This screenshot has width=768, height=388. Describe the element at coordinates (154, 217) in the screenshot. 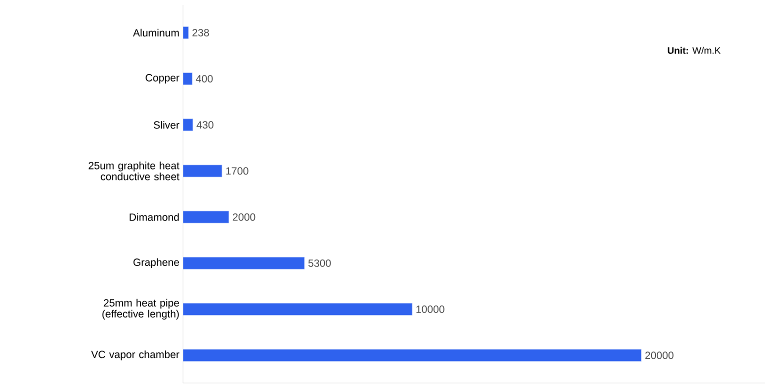

I see `y-tick-label: Dimamond` at that location.